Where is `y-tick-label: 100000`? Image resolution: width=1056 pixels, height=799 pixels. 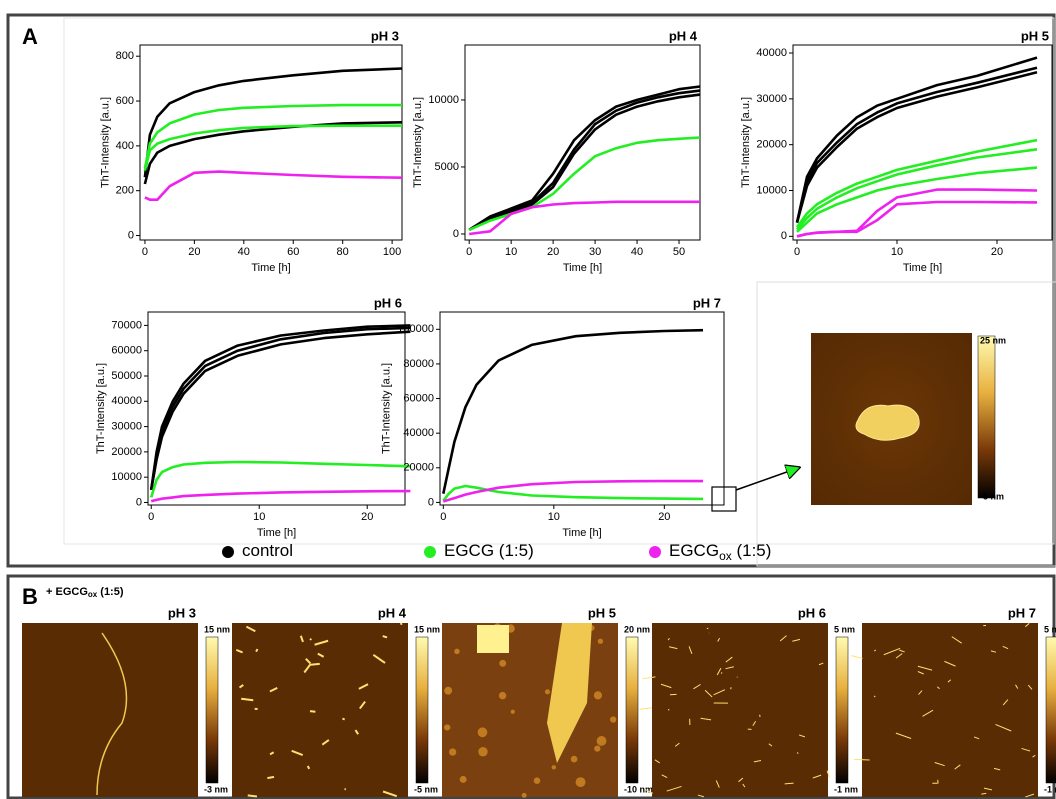
y-tick-label: 100000 is located at coordinates (415, 329).